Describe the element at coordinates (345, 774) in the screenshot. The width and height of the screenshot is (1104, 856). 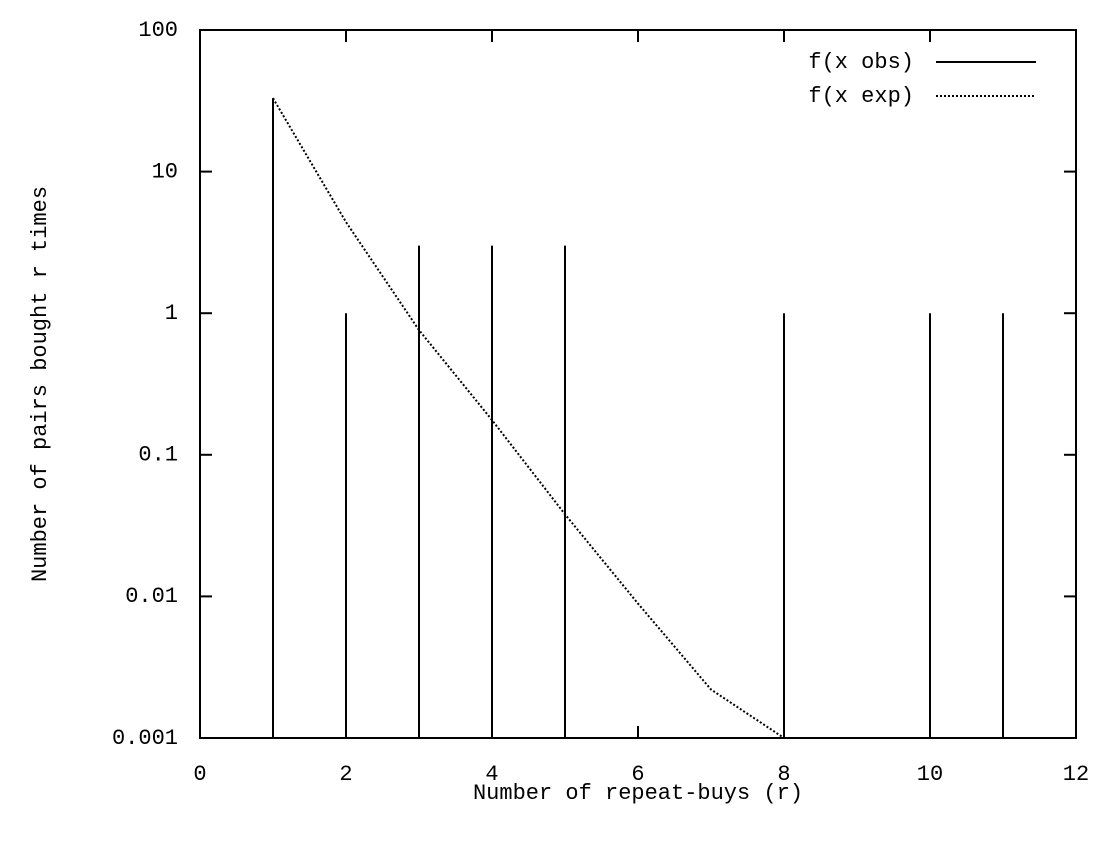
I see `x-tick-label: 2` at that location.